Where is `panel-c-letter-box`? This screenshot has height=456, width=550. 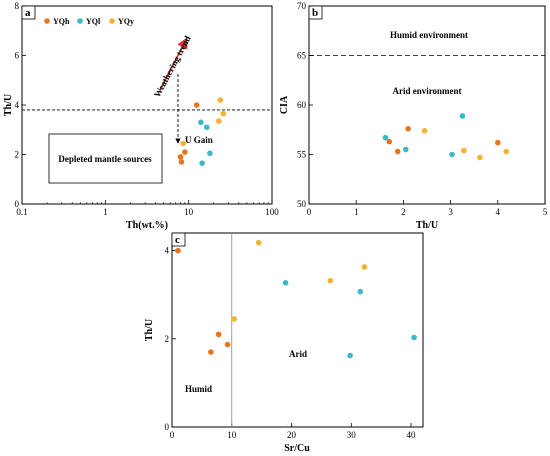 panel-c-letter-box is located at coordinates (178, 239).